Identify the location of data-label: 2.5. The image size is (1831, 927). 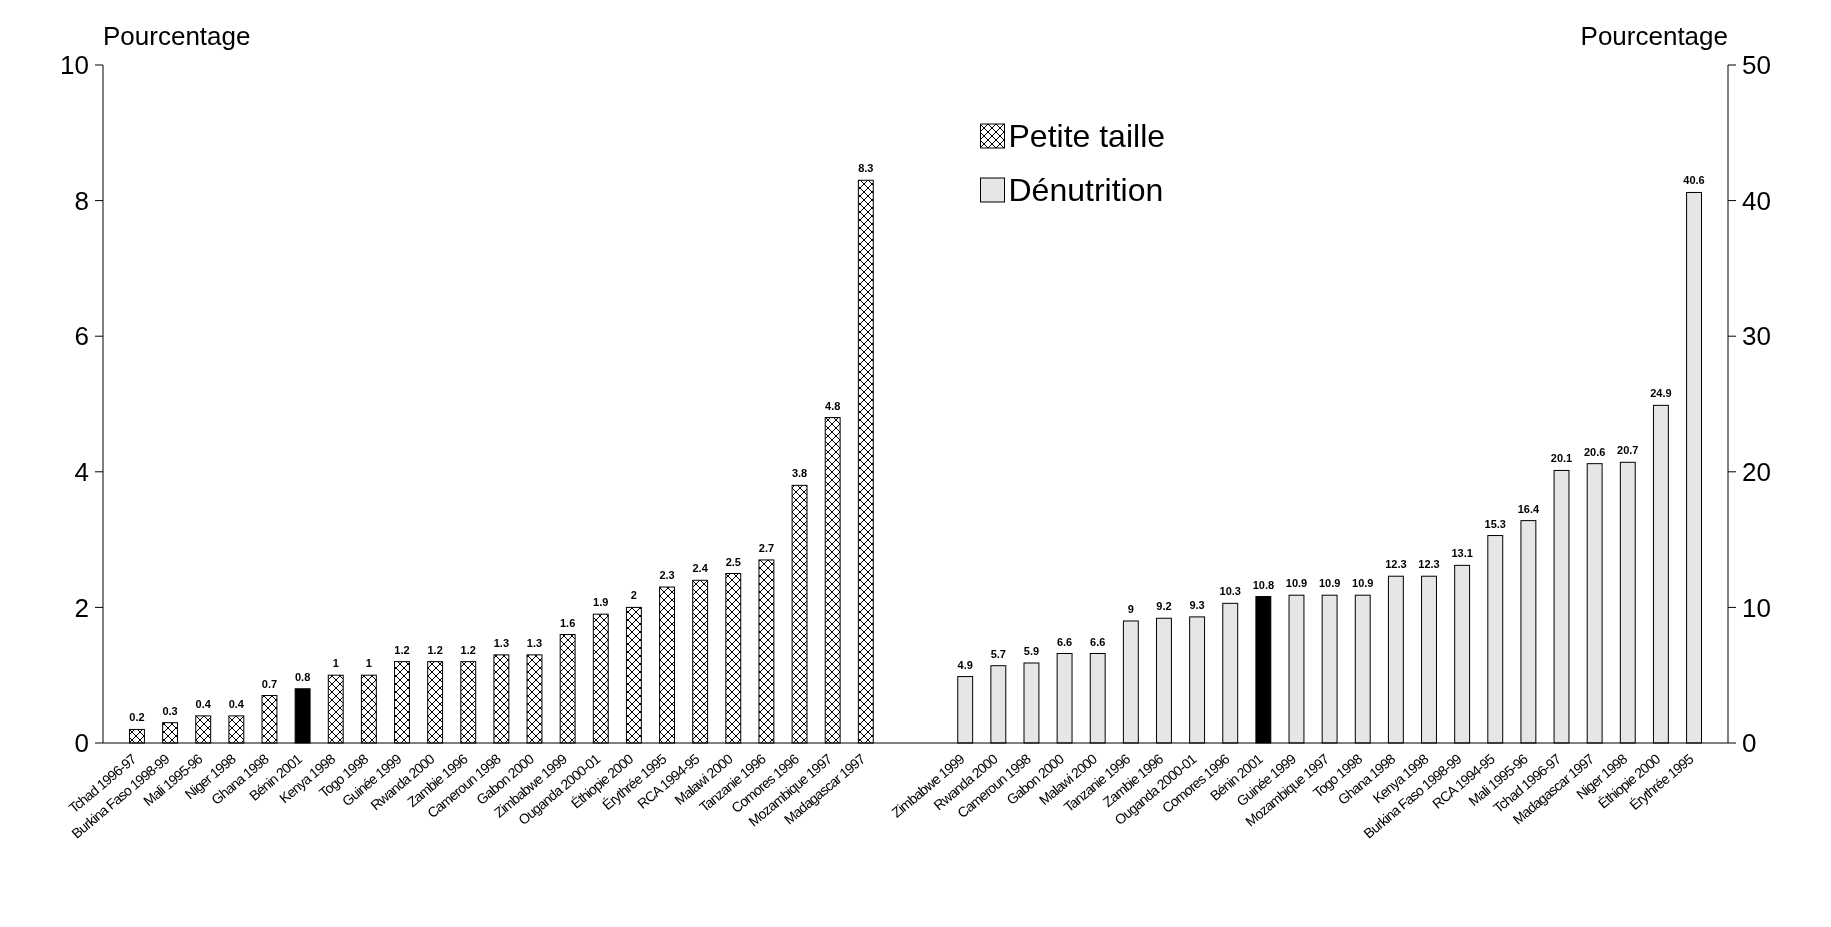
(733, 561).